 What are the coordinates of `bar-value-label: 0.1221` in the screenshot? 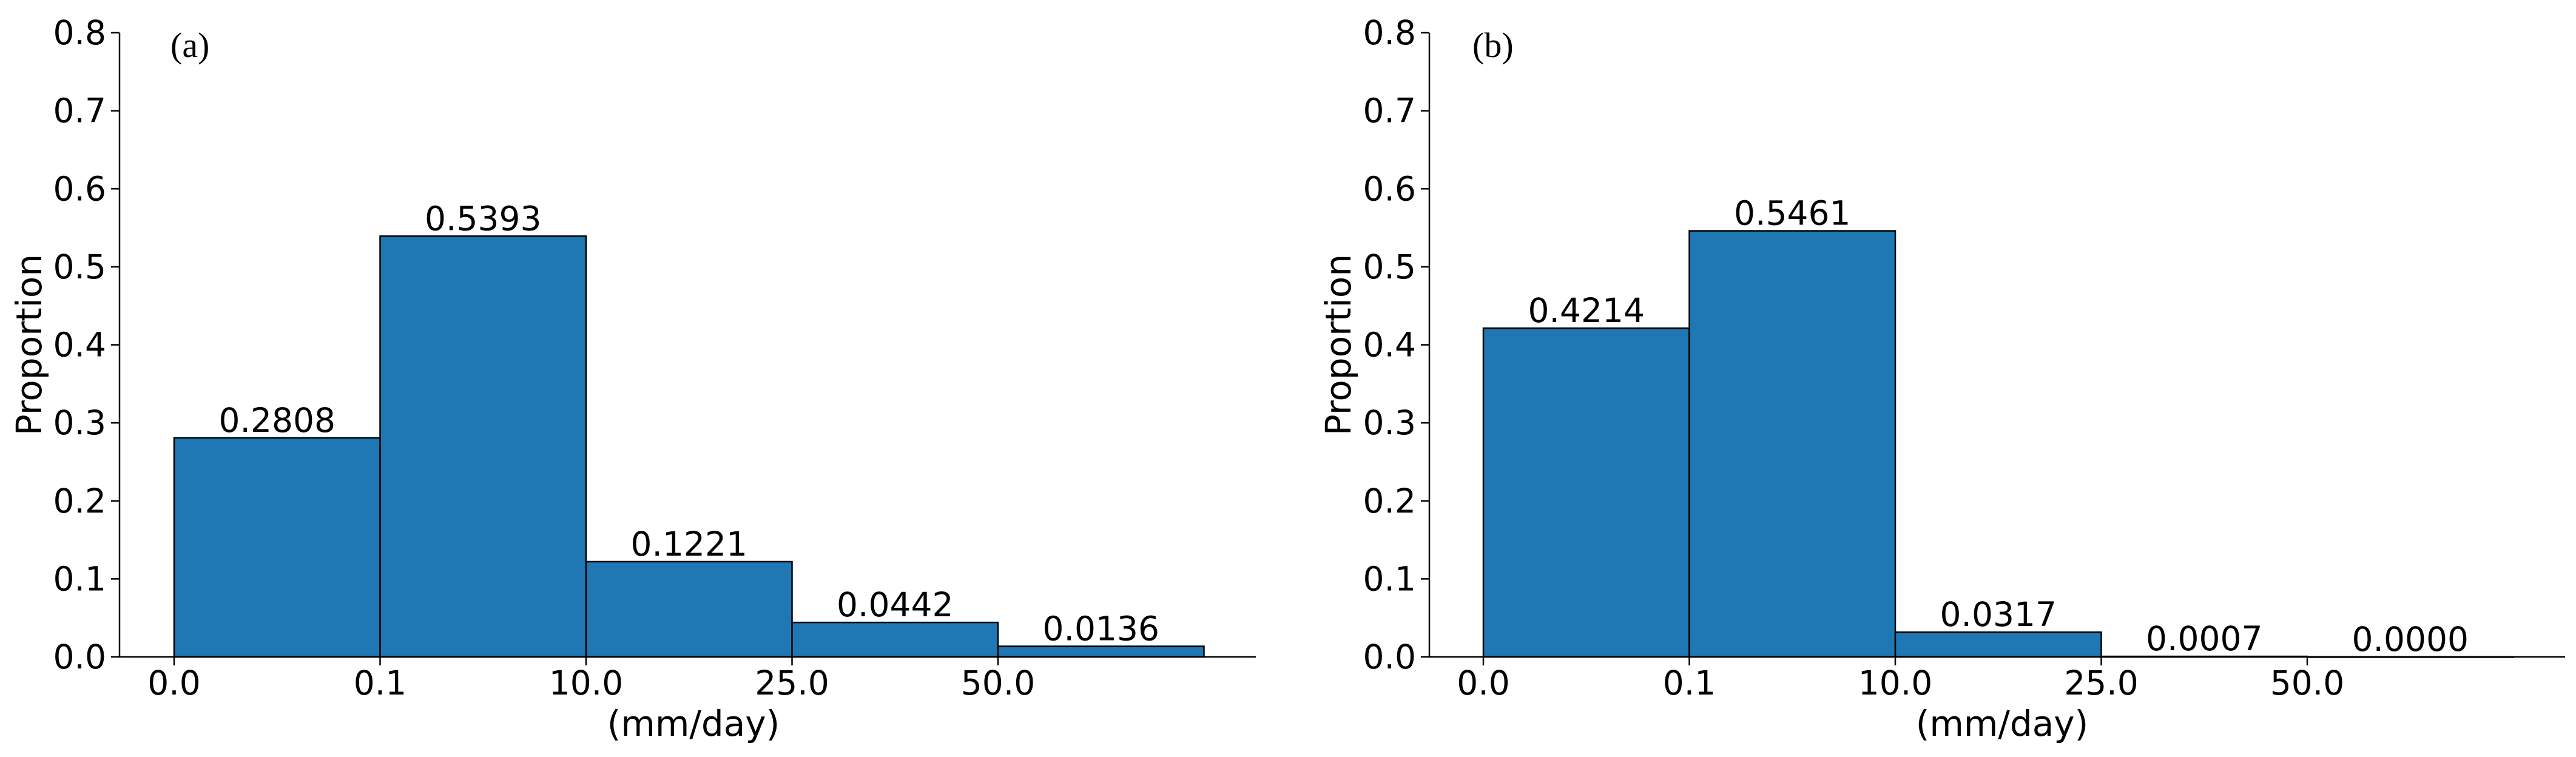 It's located at (689, 544).